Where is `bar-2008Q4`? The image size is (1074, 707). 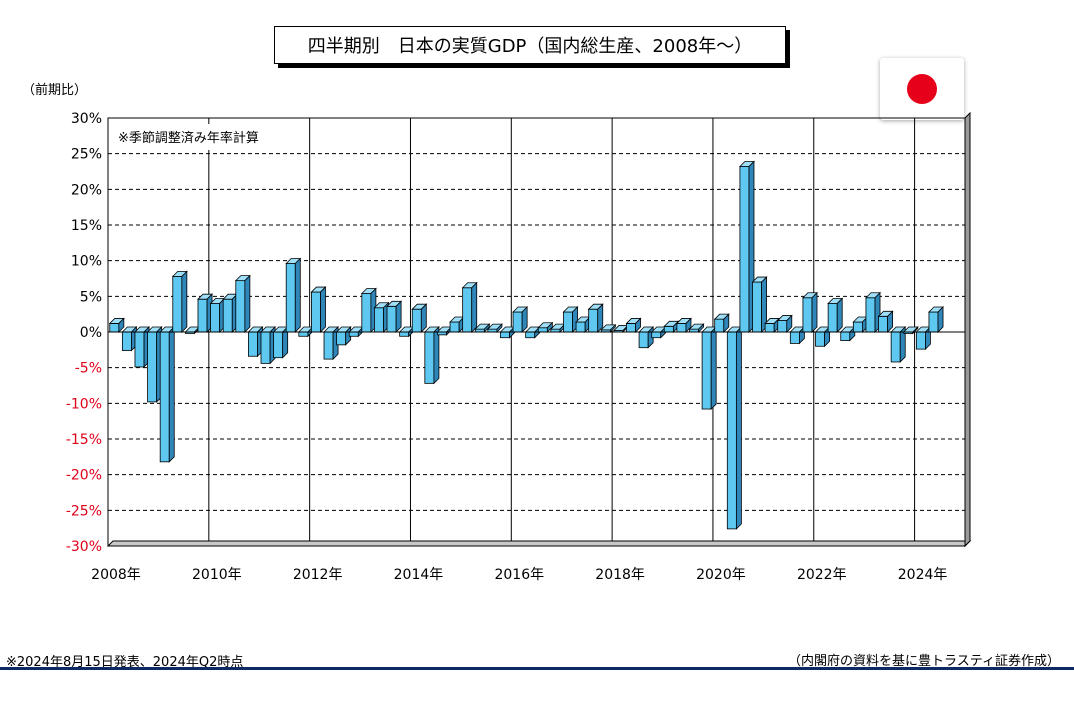 bar-2008Q4 is located at coordinates (154, 364).